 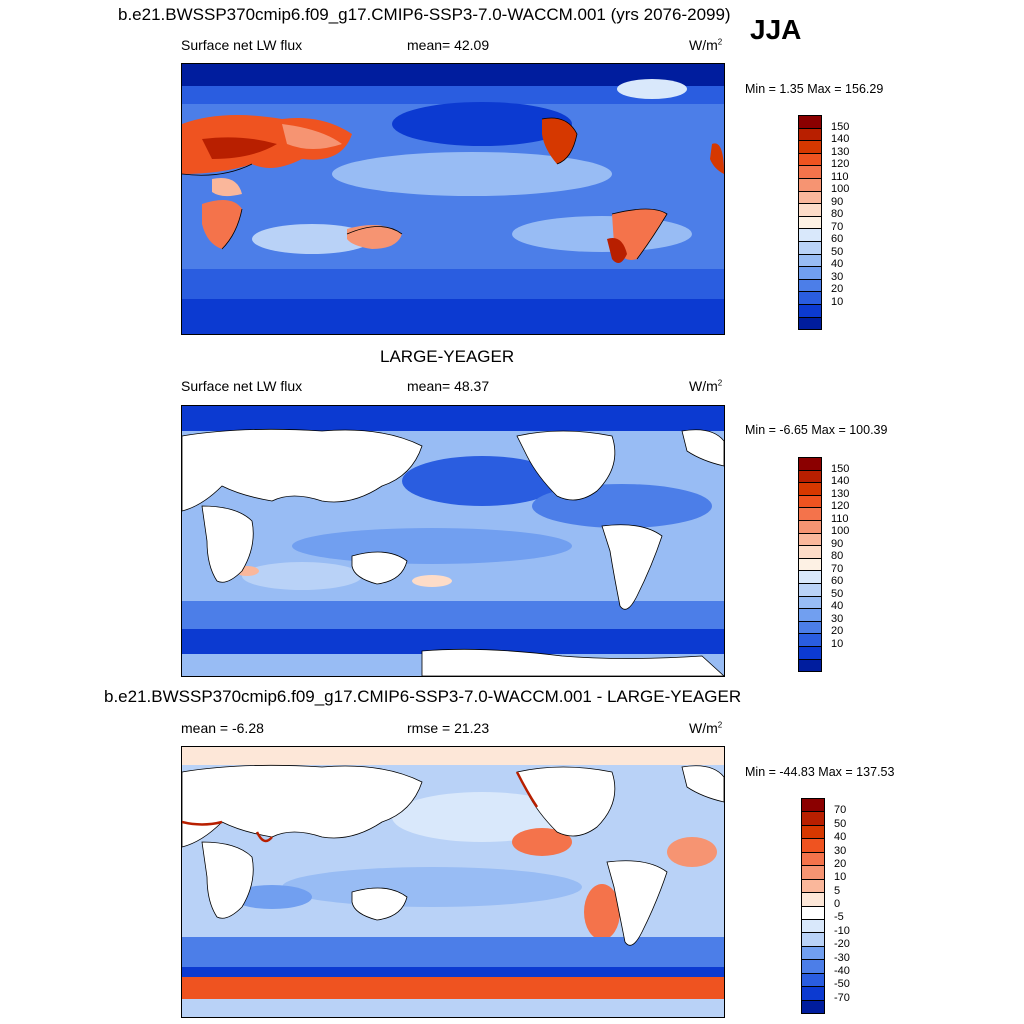 I want to click on panel1-units: W/m2, so click(x=705, y=45).